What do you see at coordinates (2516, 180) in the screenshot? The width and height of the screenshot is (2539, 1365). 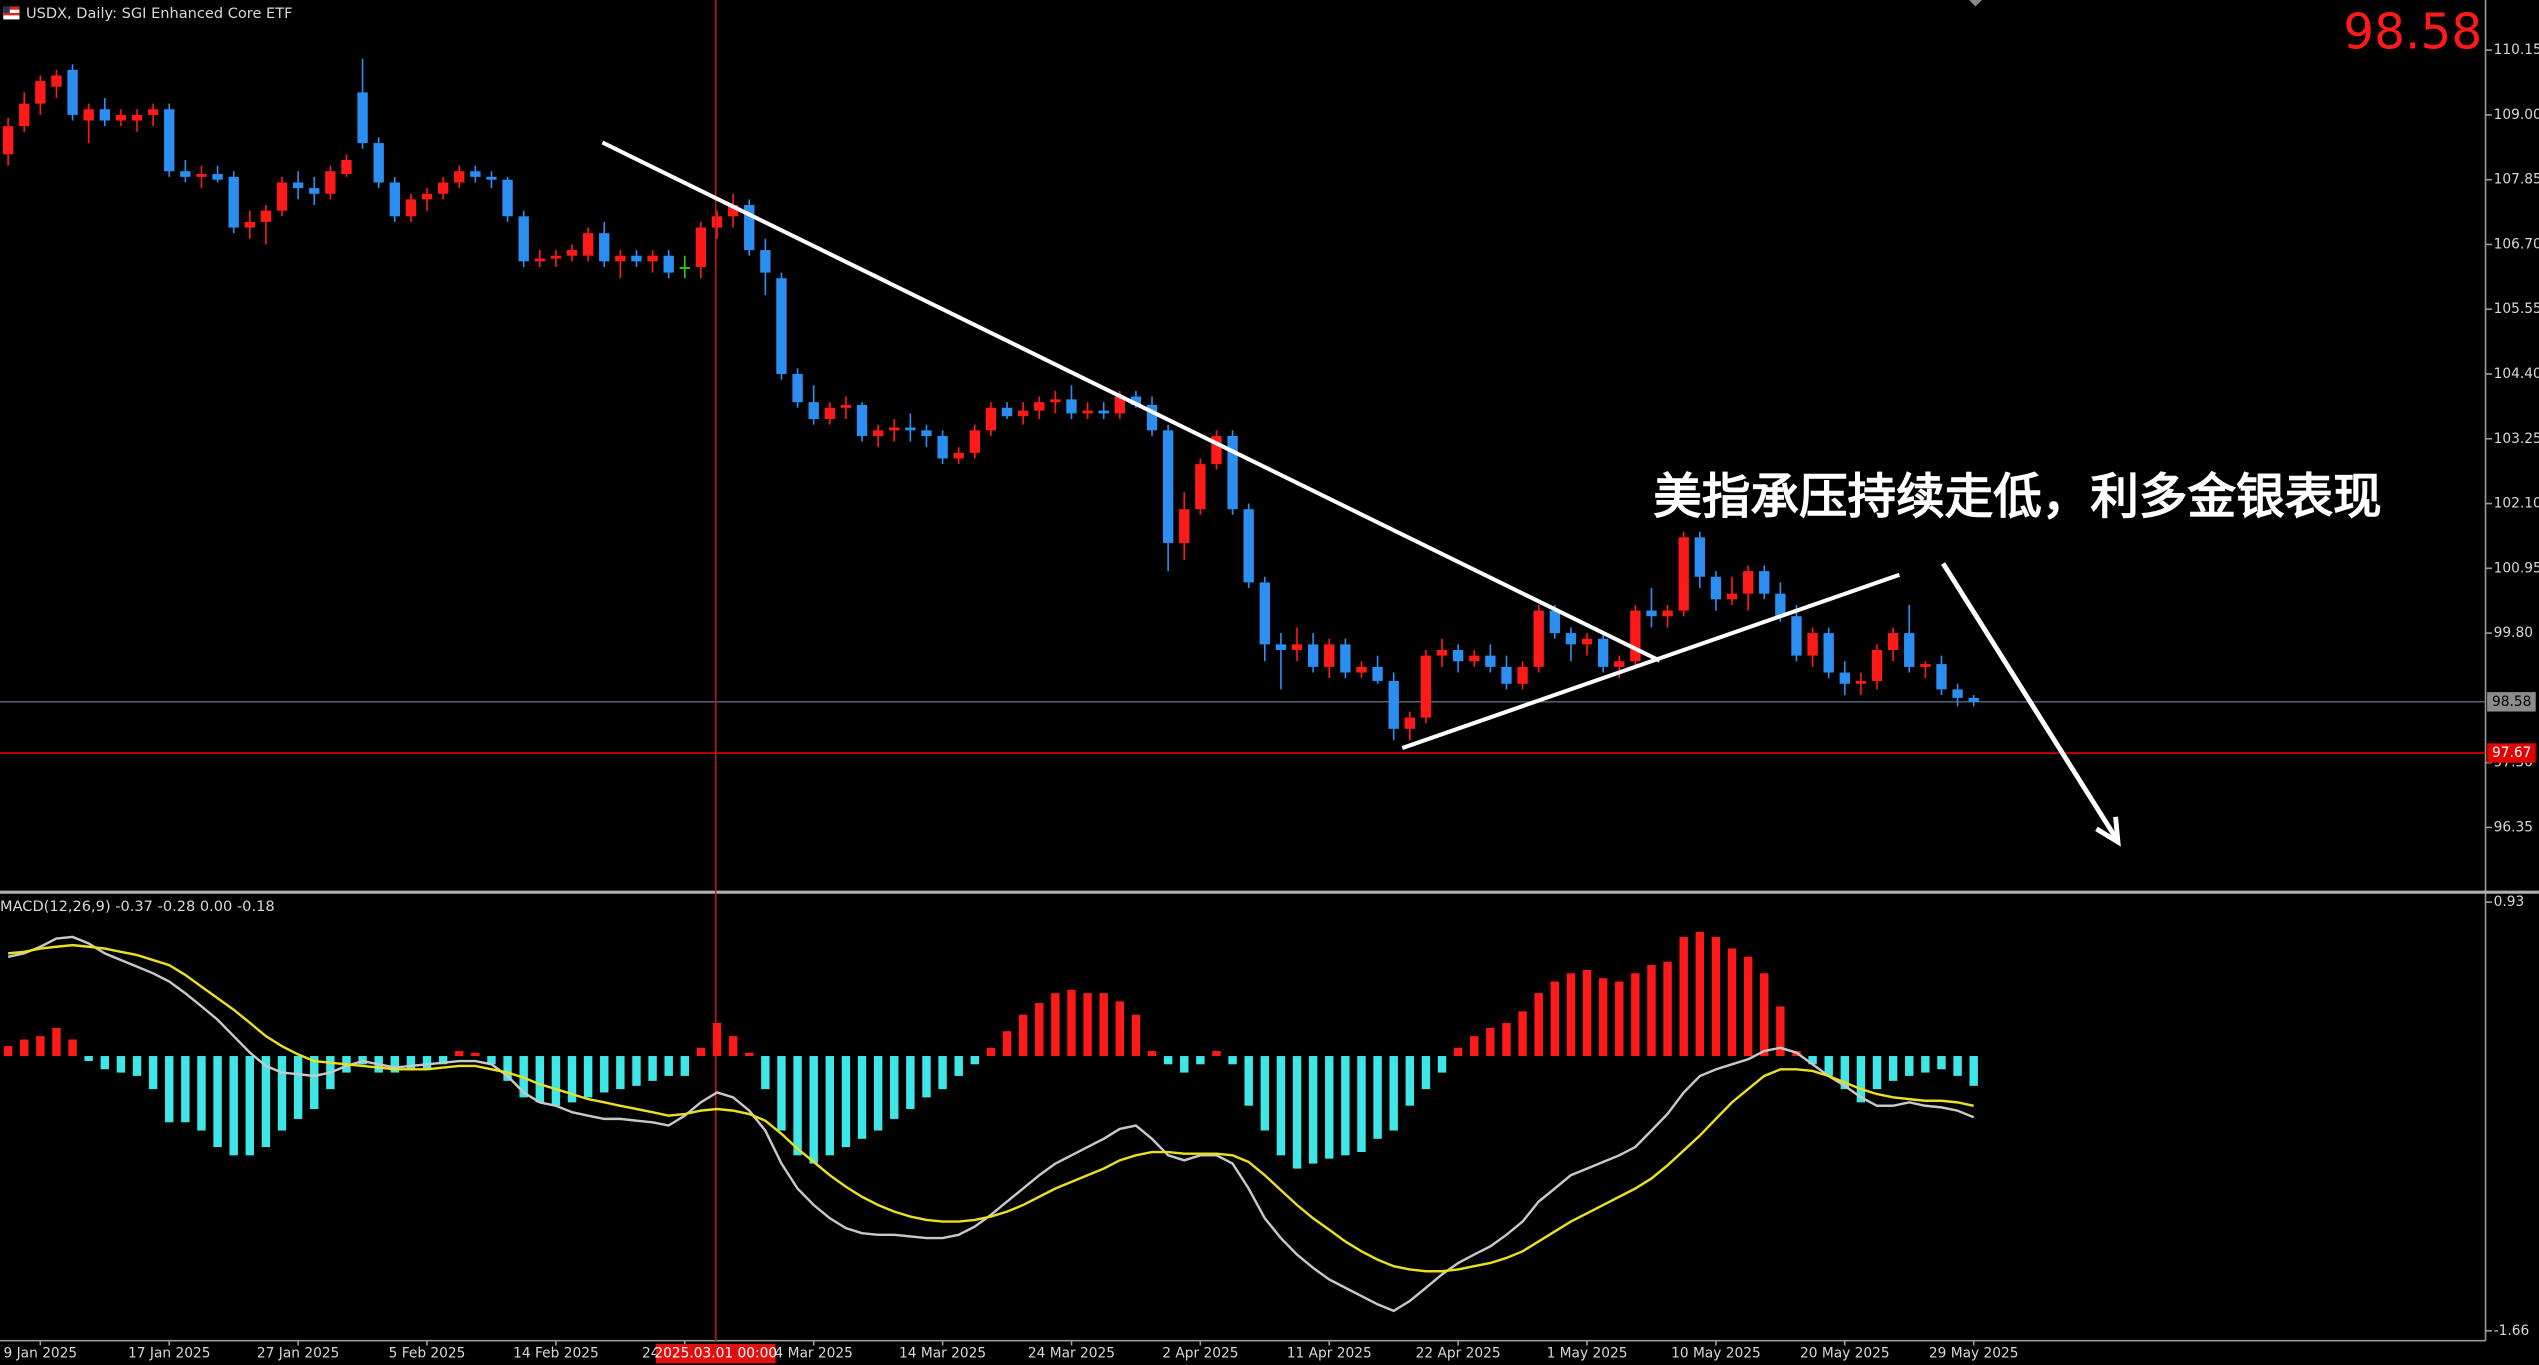 I see `y-tick-label: 107.85` at bounding box center [2516, 180].